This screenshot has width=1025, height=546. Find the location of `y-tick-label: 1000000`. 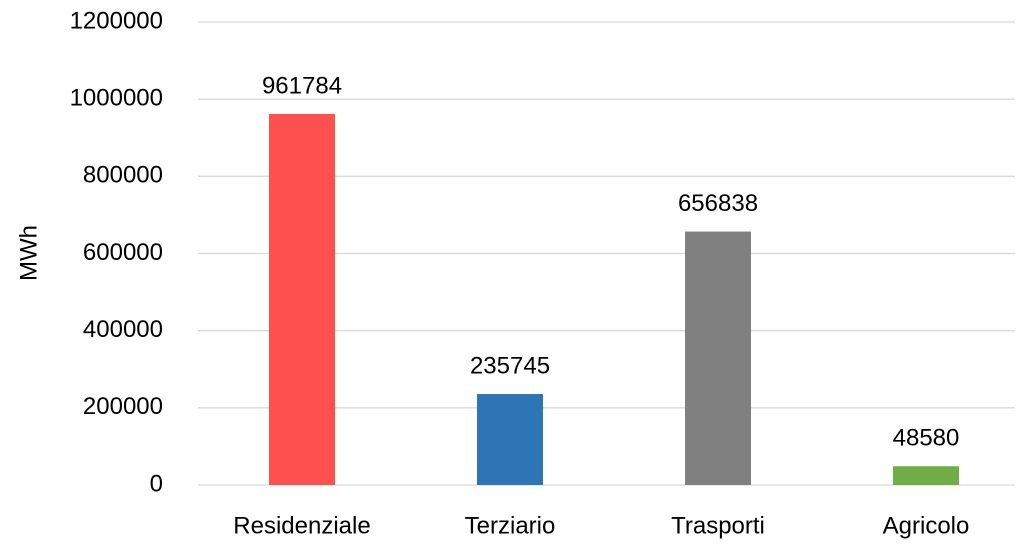

y-tick-label: 1000000 is located at coordinates (116, 98).